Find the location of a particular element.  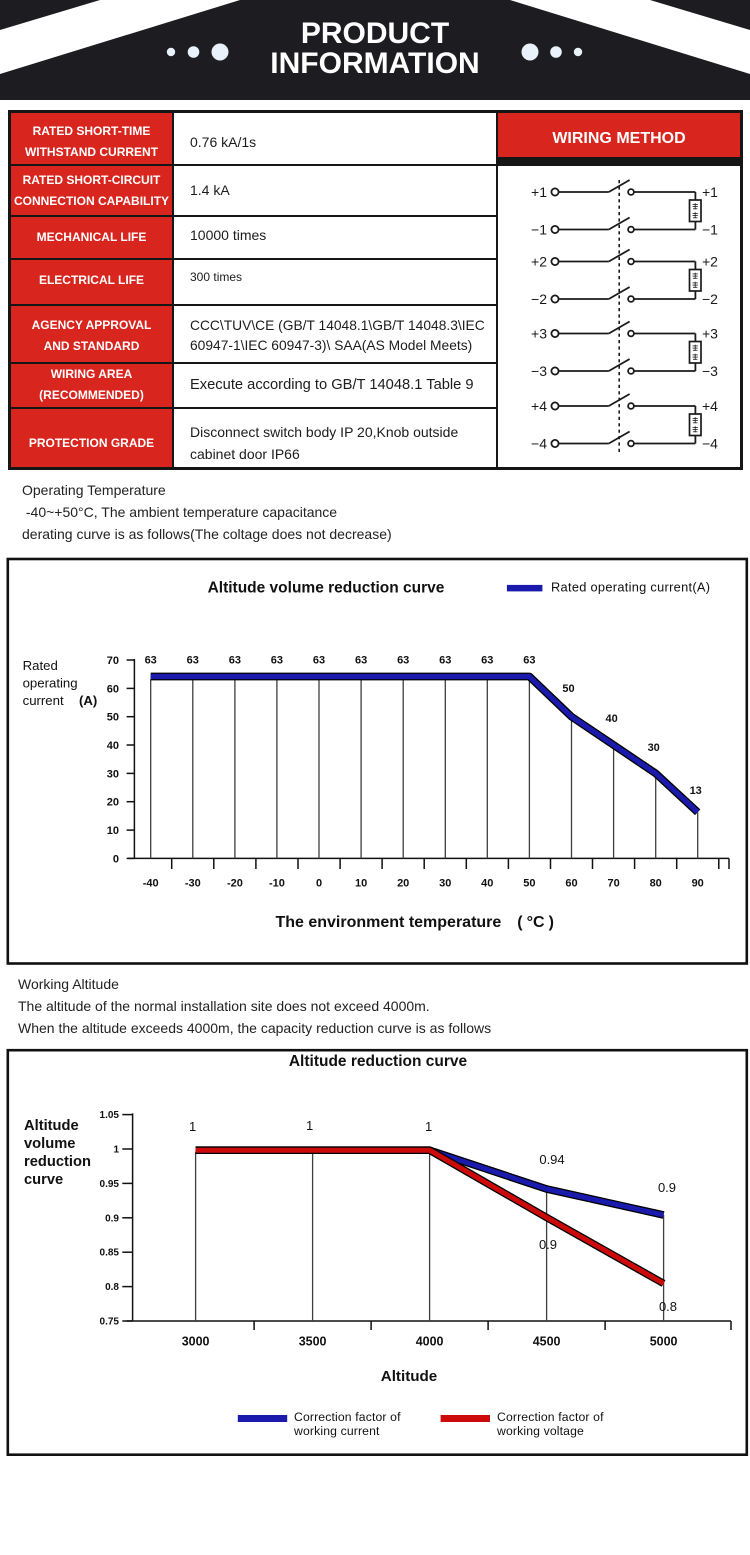

svg-text: Rated is located at coordinates (40, 665).